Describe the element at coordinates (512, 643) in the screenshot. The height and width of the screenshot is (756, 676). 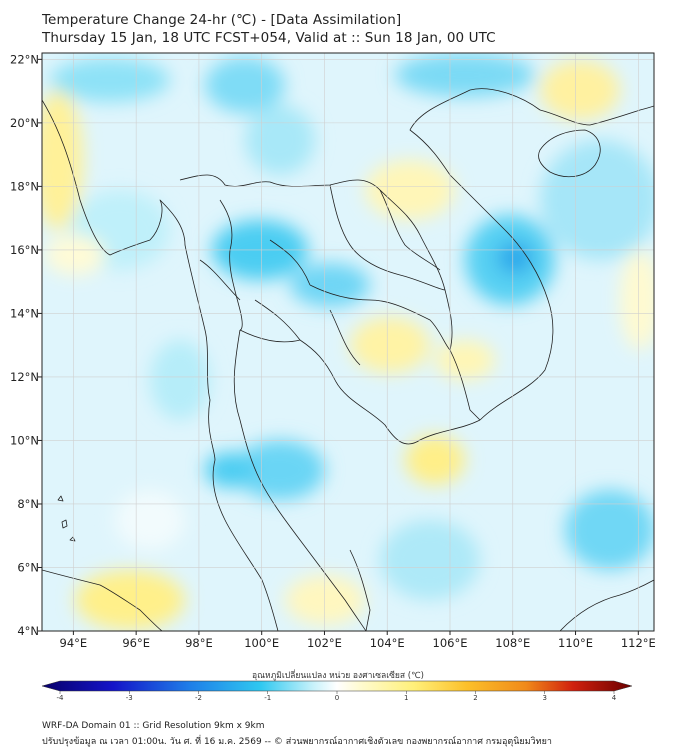
I see `lon-tick-label: 108°E` at that location.